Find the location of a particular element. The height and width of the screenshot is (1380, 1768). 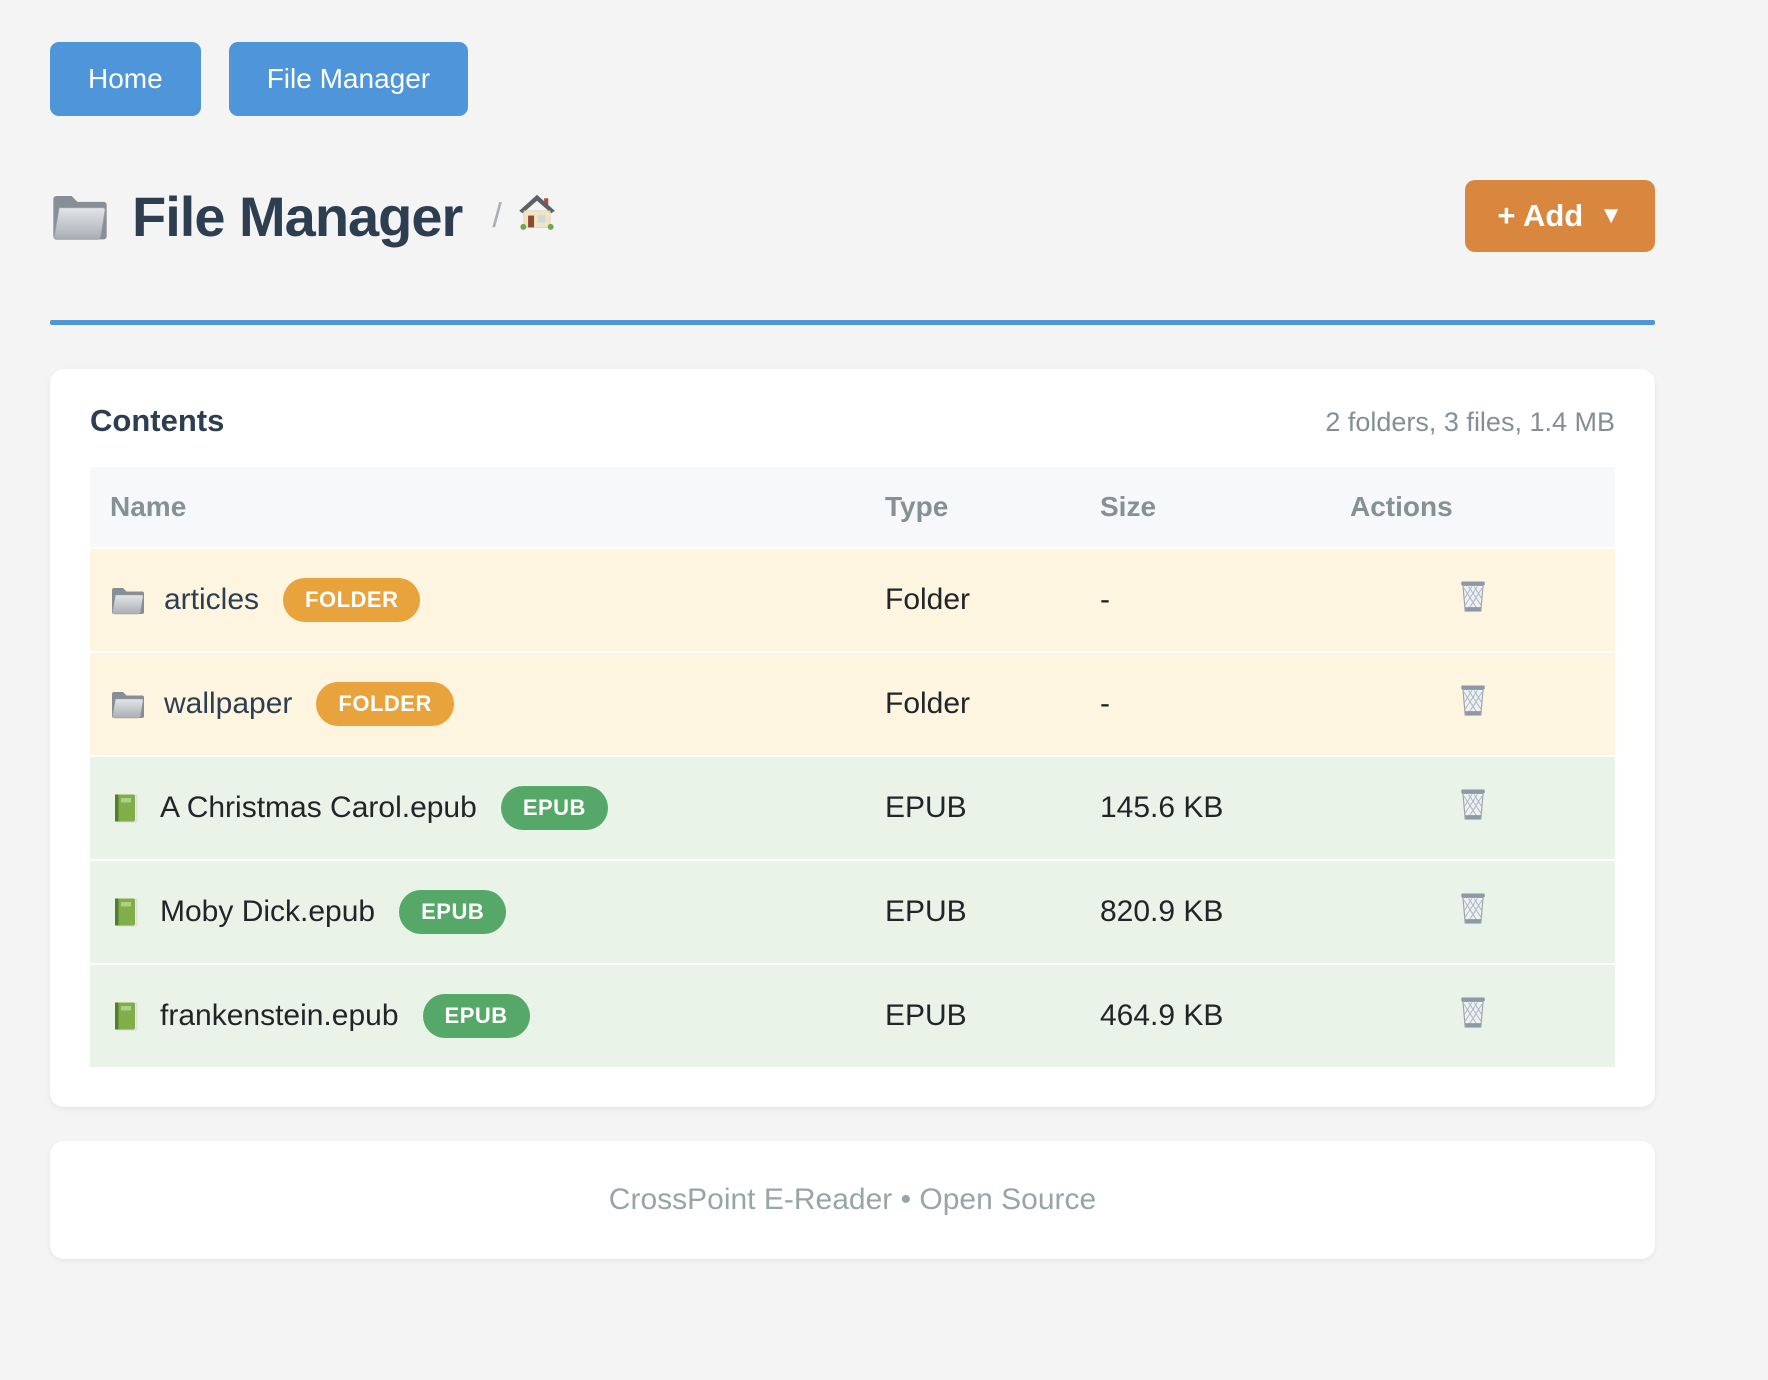

header-divider is located at coordinates (852, 322).